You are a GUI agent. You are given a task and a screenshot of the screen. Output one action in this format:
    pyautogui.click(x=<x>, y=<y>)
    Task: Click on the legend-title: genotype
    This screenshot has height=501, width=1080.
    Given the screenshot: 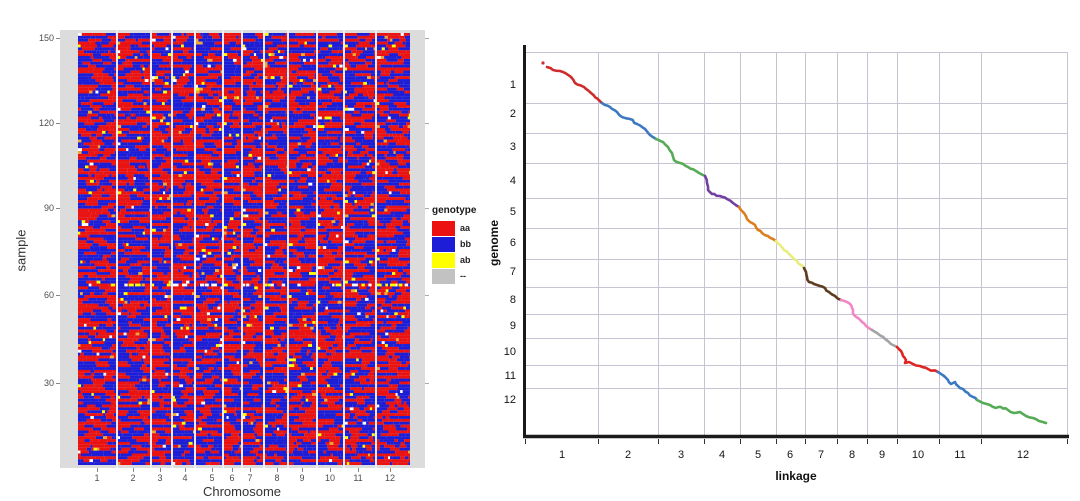 What is the action you would take?
    pyautogui.click(x=454, y=210)
    